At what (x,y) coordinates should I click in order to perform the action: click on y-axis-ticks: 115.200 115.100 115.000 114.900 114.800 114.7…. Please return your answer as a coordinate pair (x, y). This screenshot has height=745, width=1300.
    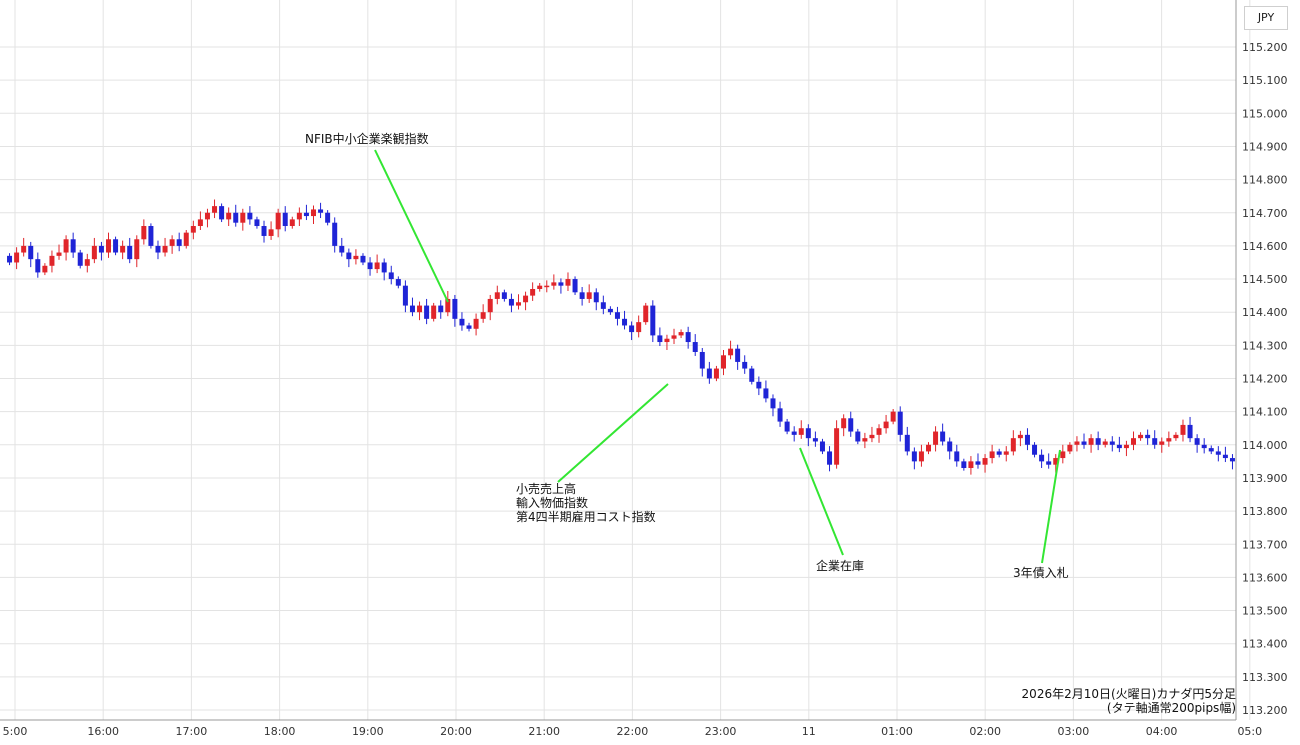
    Looking at the image, I should click on (1265, 379).